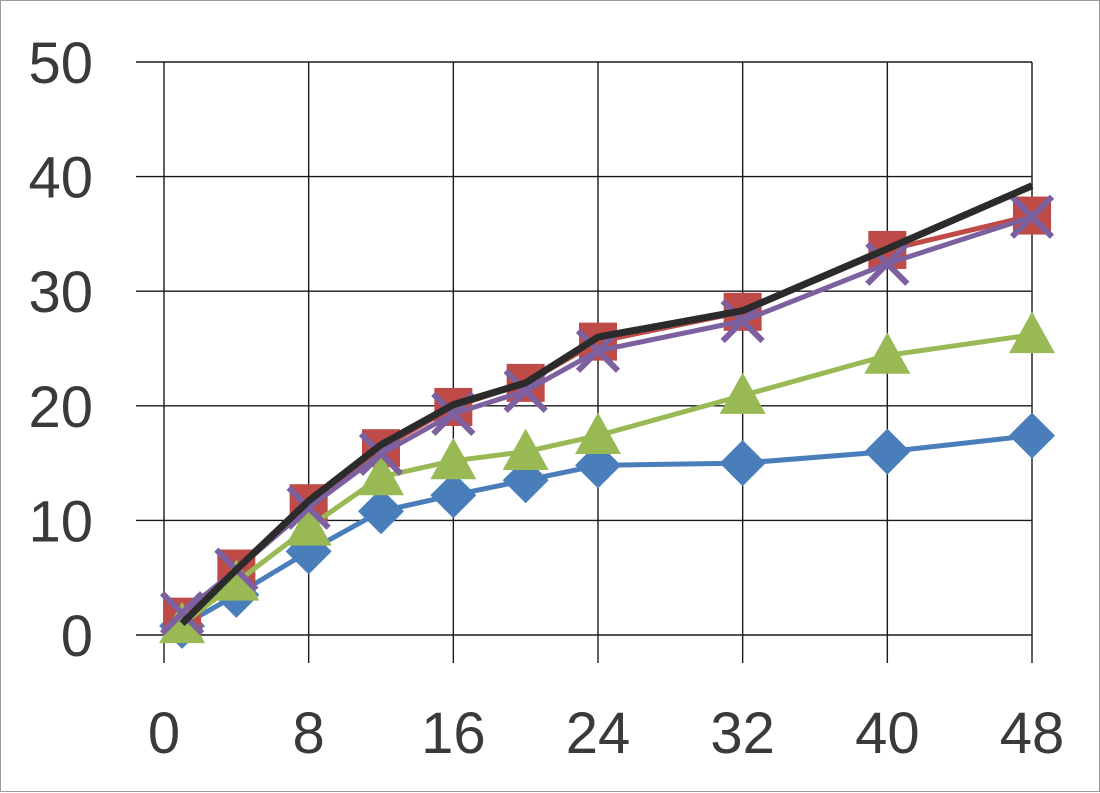 Image resolution: width=1100 pixels, height=793 pixels. What do you see at coordinates (598, 733) in the screenshot?
I see `x-tick-label: 24` at bounding box center [598, 733].